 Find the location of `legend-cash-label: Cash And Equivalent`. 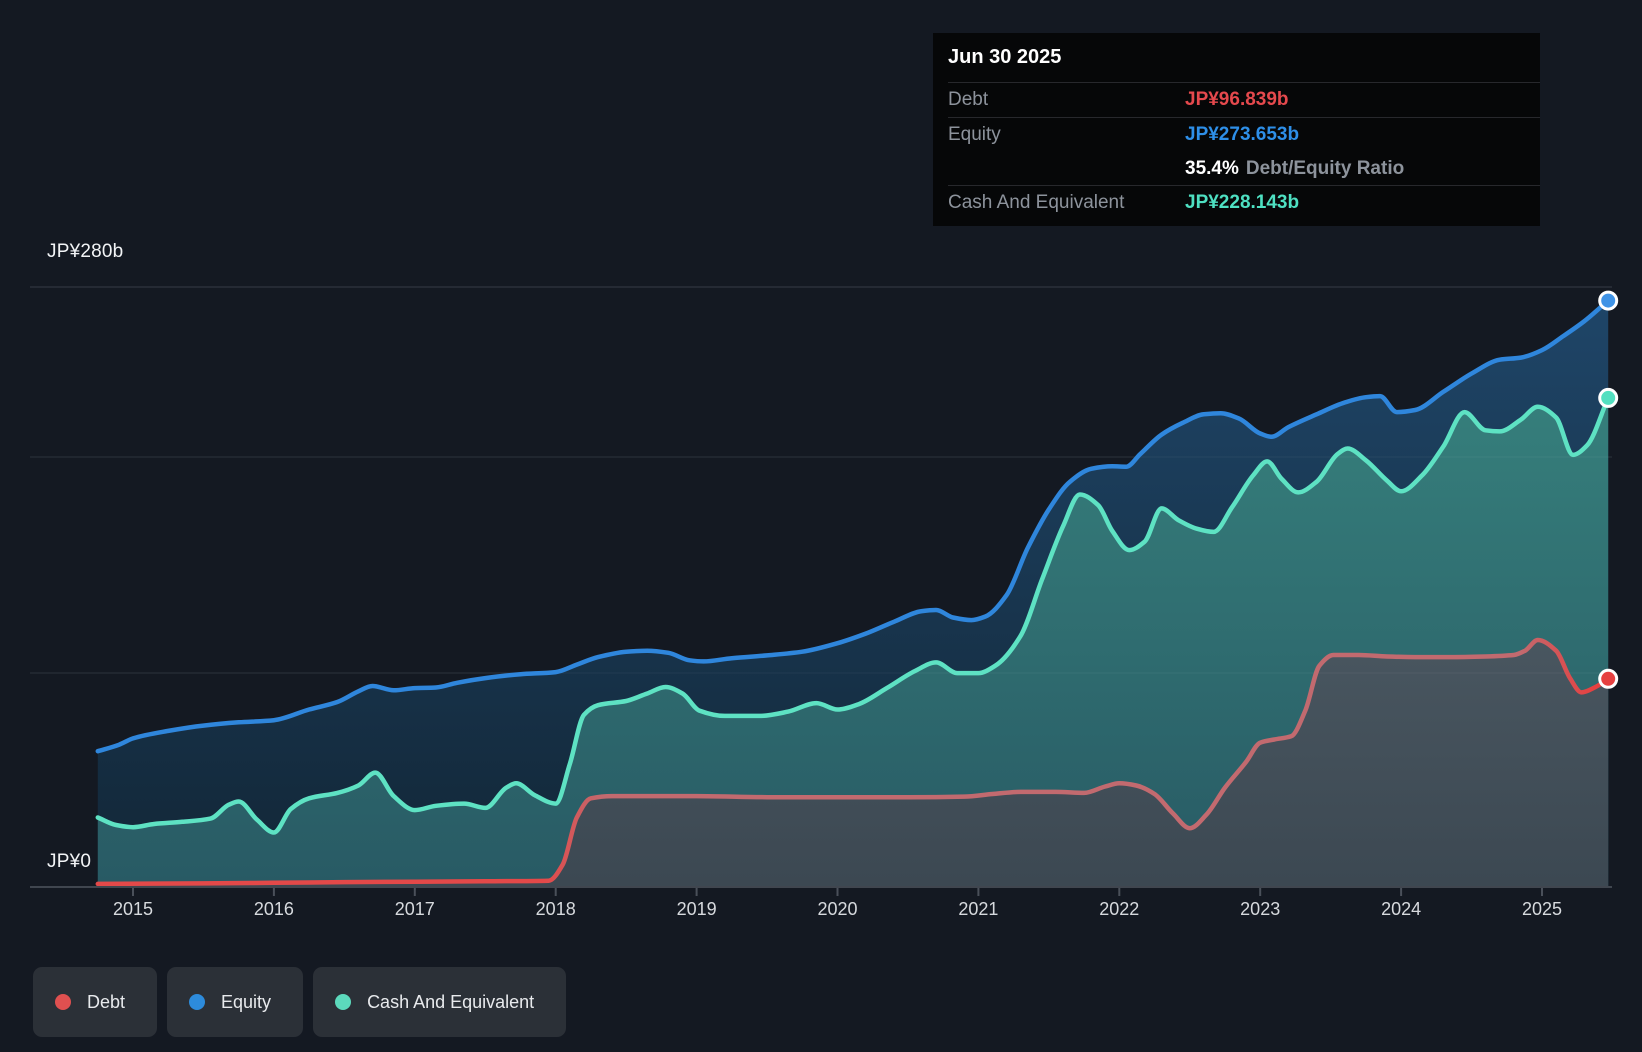

legend-cash-label: Cash And Equivalent is located at coordinates (451, 1001).